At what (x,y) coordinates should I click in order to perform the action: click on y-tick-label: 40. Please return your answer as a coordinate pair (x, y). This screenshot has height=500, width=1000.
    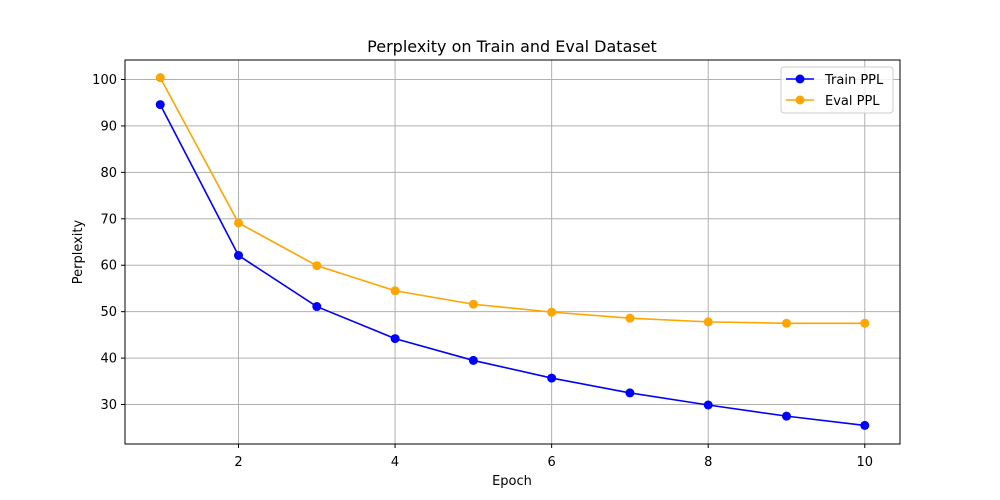
    Looking at the image, I should click on (108, 359).